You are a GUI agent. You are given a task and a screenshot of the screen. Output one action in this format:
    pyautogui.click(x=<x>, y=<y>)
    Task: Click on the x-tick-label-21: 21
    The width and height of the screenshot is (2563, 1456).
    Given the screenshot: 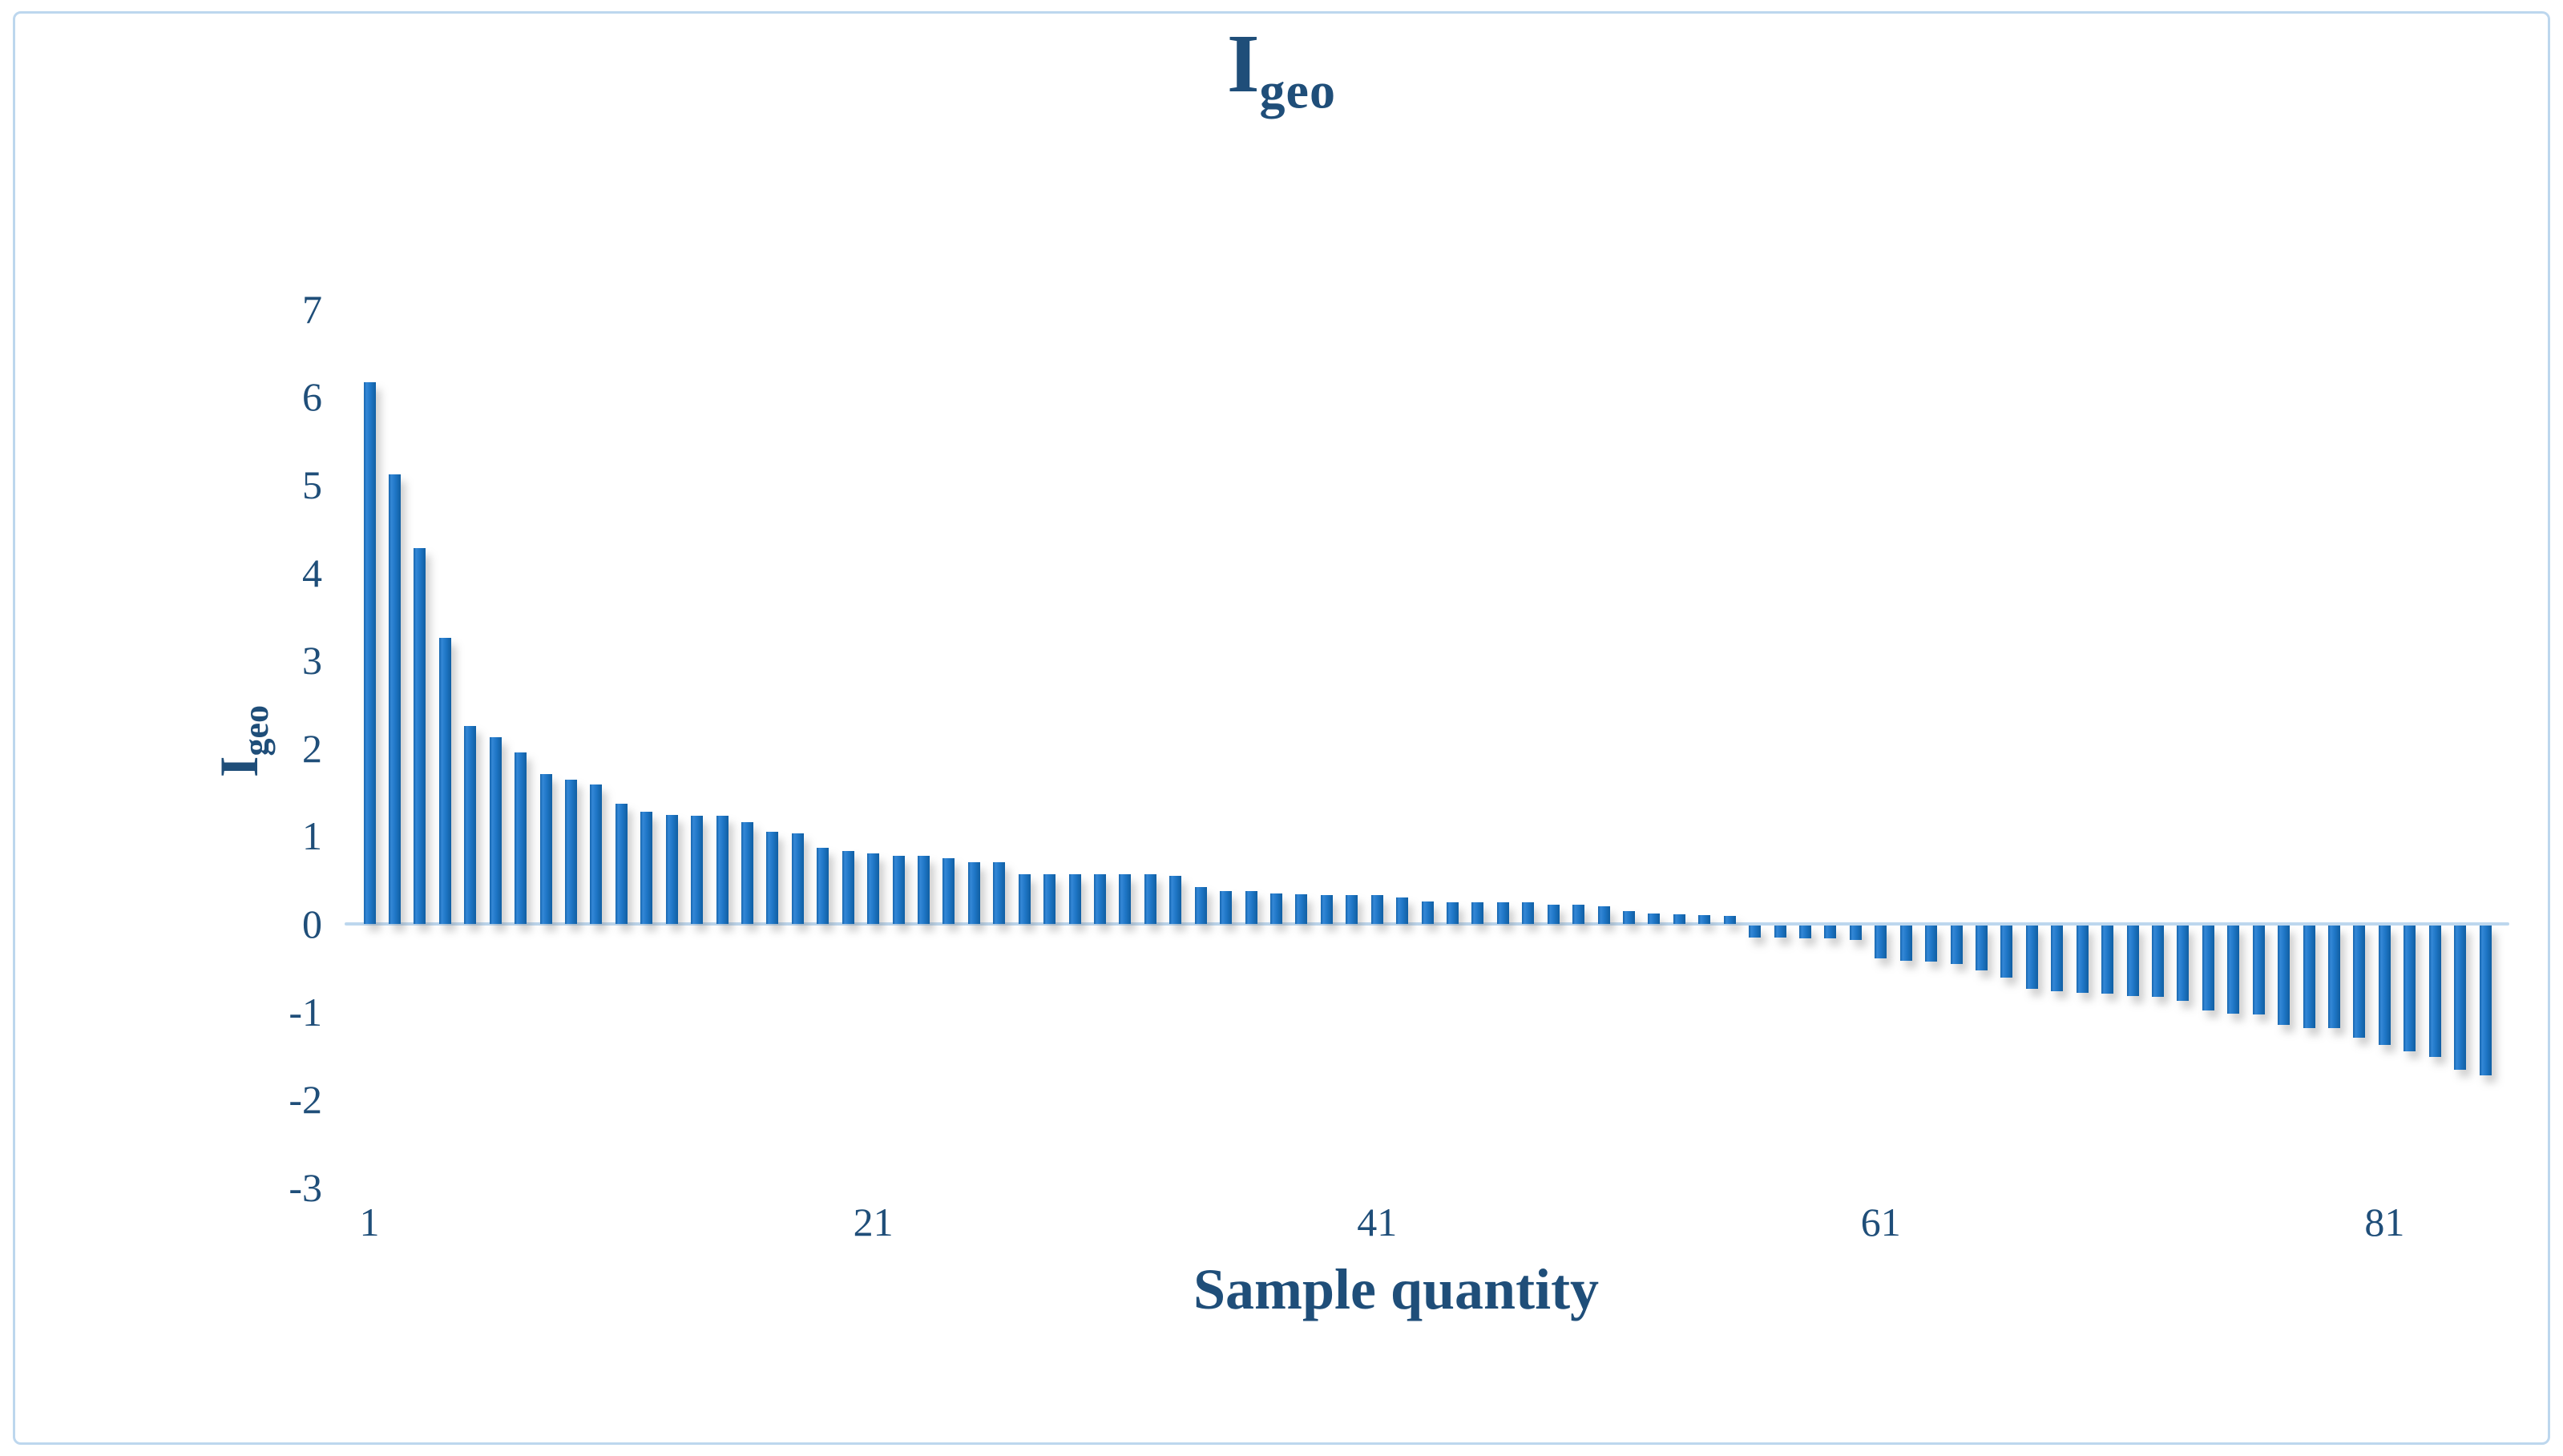 What is the action you would take?
    pyautogui.click(x=873, y=1222)
    